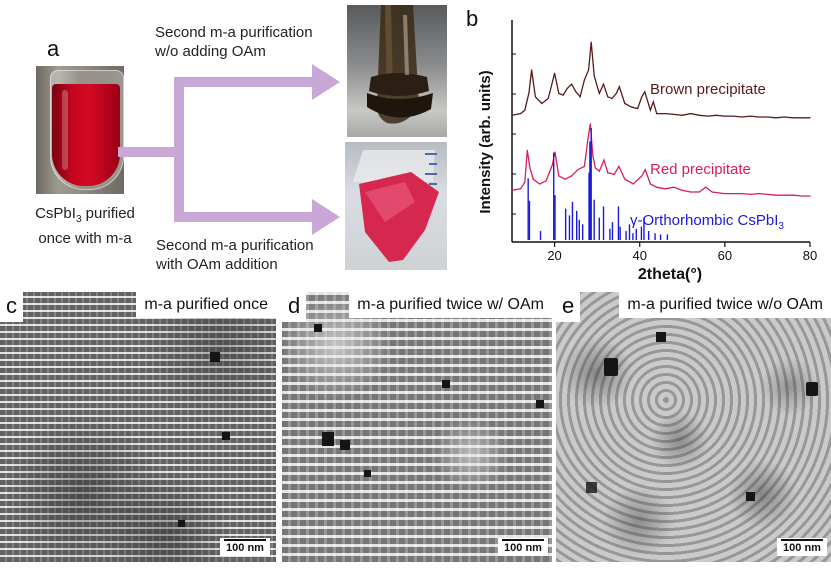 The width and height of the screenshot is (831, 569). I want to click on reference-series-label: γ-Orthorhombic CsPbI3, so click(707, 222).